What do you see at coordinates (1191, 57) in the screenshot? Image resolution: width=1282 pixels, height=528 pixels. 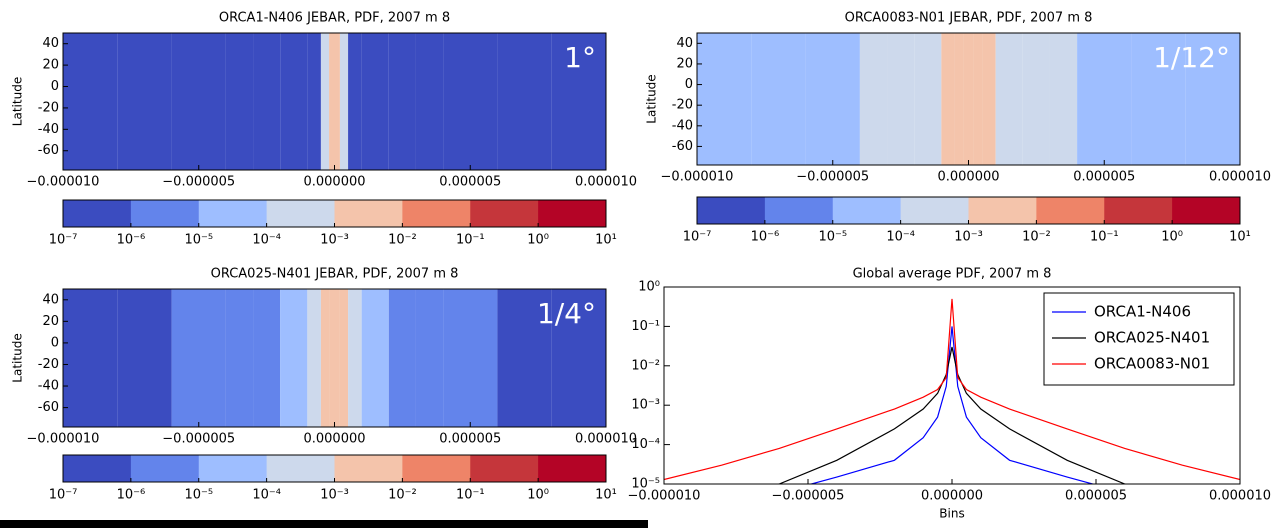 I see `annotation: 1/12°` at bounding box center [1191, 57].